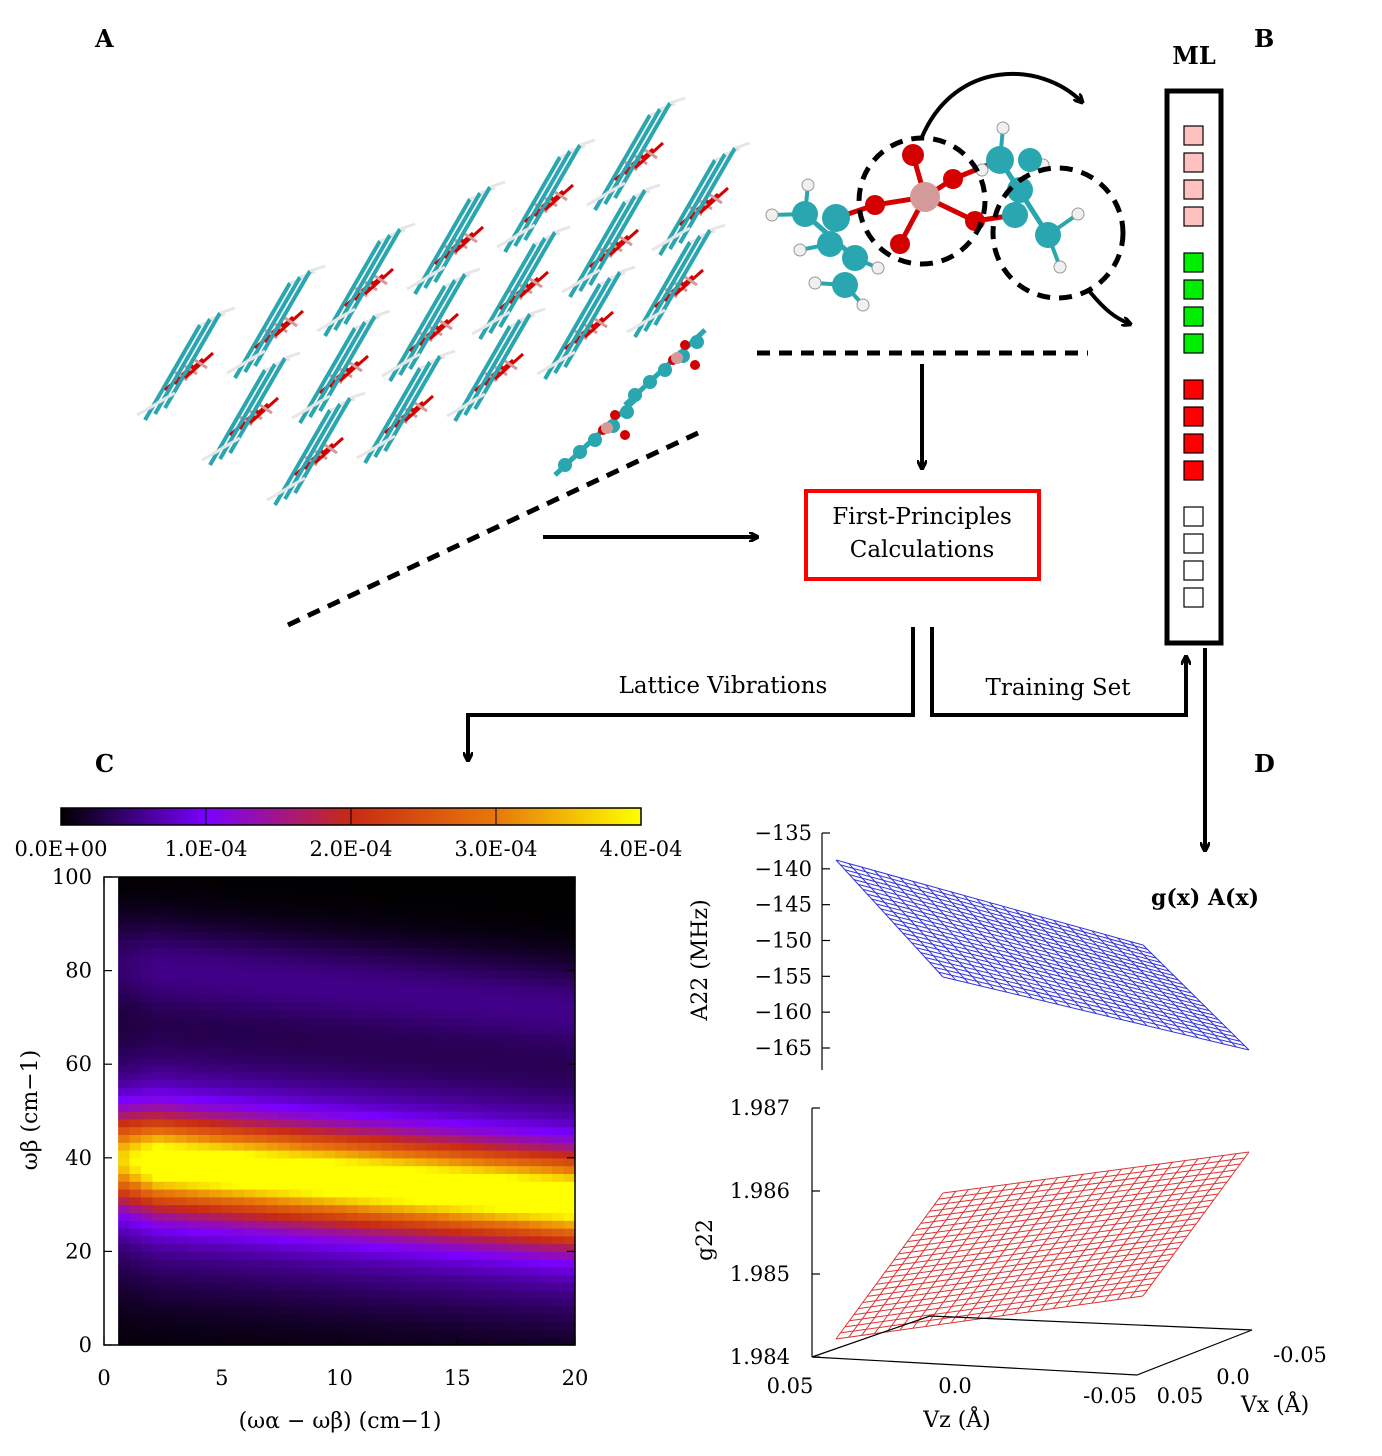 The image size is (1382, 1456). I want to click on a22-axis-label: A22 (MHz), so click(700, 960).